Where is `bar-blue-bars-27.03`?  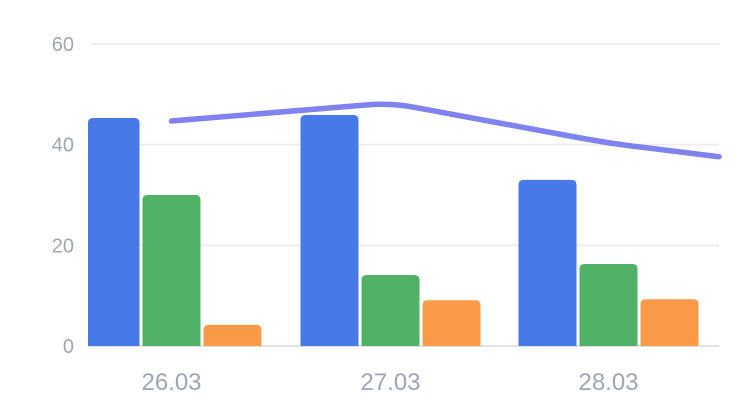 bar-blue-bars-27.03 is located at coordinates (329, 230).